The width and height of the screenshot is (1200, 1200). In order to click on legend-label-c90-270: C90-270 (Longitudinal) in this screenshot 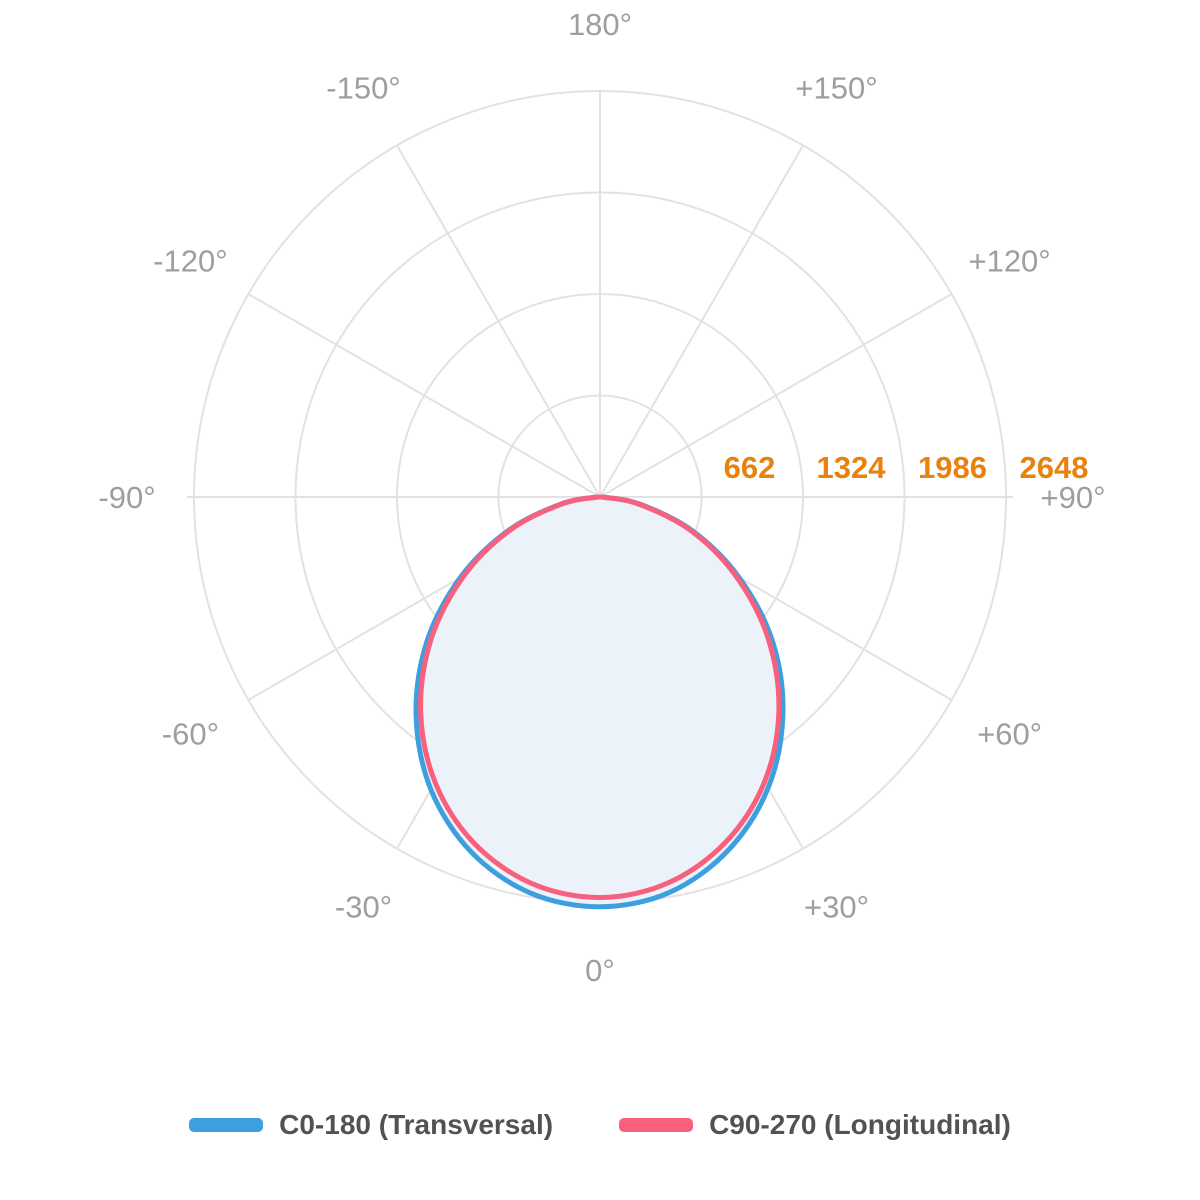, I will do `click(860, 1124)`.